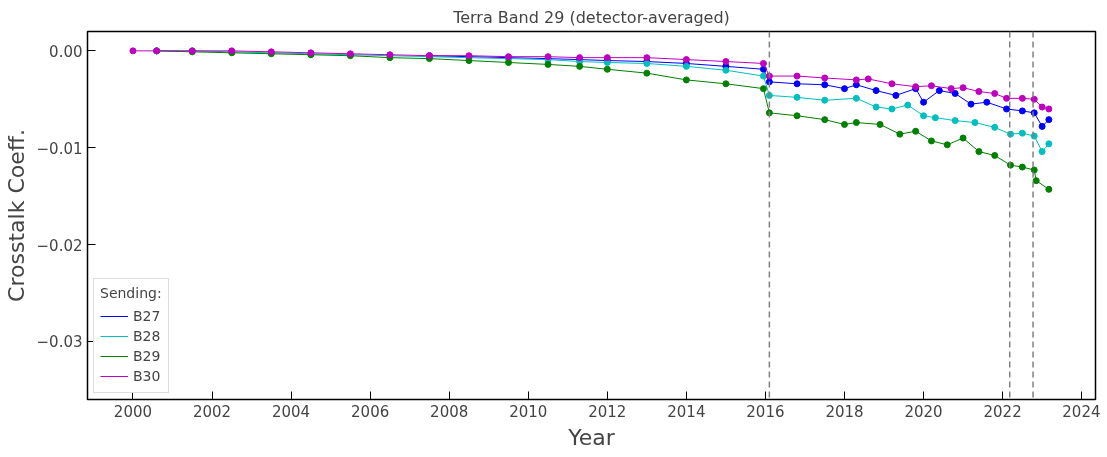 The height and width of the screenshot is (457, 1107). Describe the element at coordinates (147, 336) in the screenshot. I see `legend-label: B28` at that location.